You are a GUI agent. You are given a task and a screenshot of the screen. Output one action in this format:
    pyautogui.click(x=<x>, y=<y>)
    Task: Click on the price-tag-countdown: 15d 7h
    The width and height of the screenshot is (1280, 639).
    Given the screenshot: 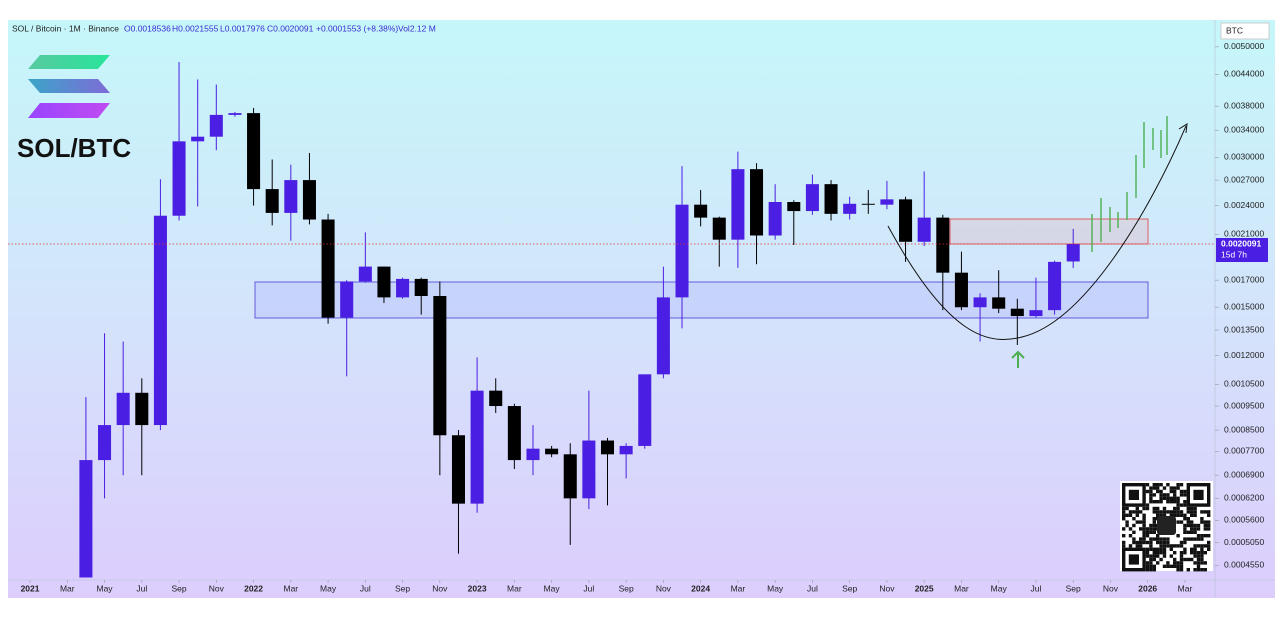 What is the action you would take?
    pyautogui.click(x=1234, y=254)
    